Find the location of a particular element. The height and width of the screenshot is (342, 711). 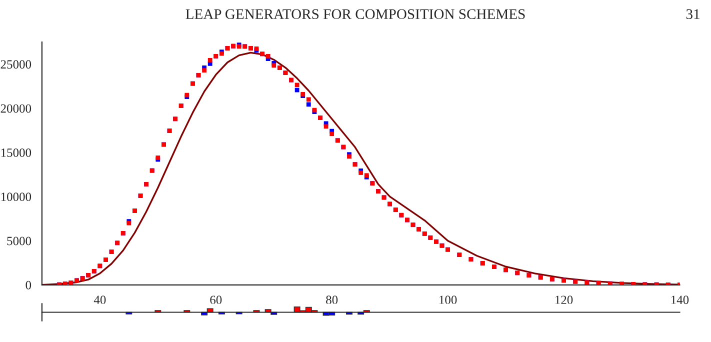

chart-title: LEAP GENERATORS FOR COMPOSITION SCHEMES is located at coordinates (355, 14).